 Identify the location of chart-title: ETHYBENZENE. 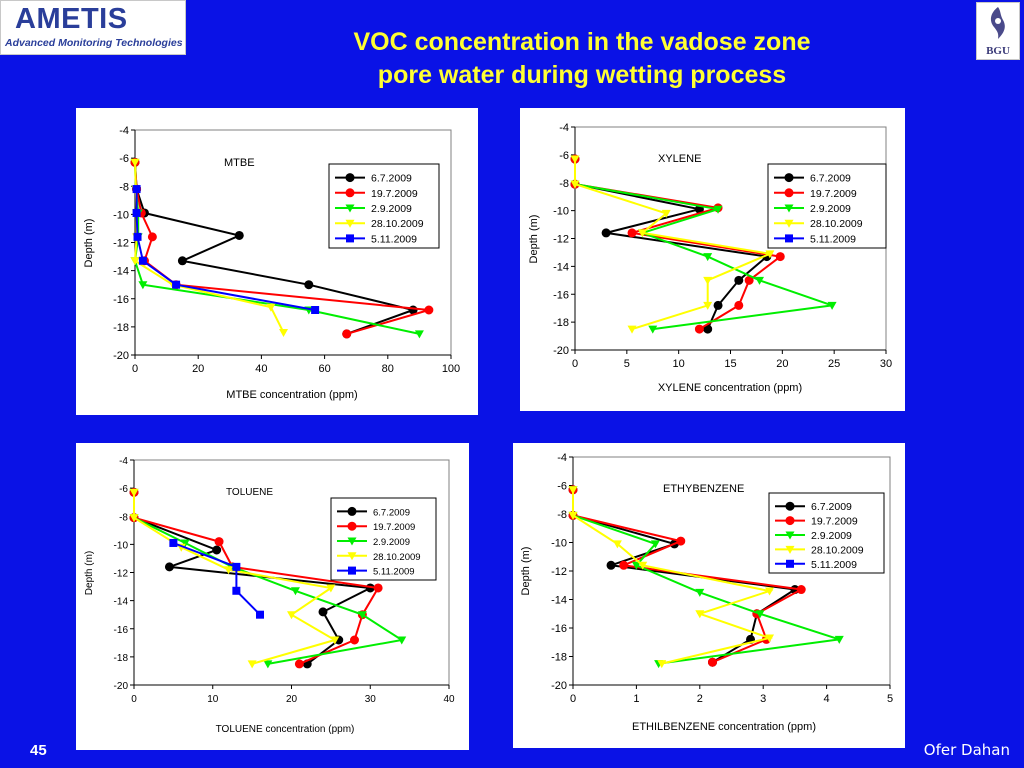
(703, 489).